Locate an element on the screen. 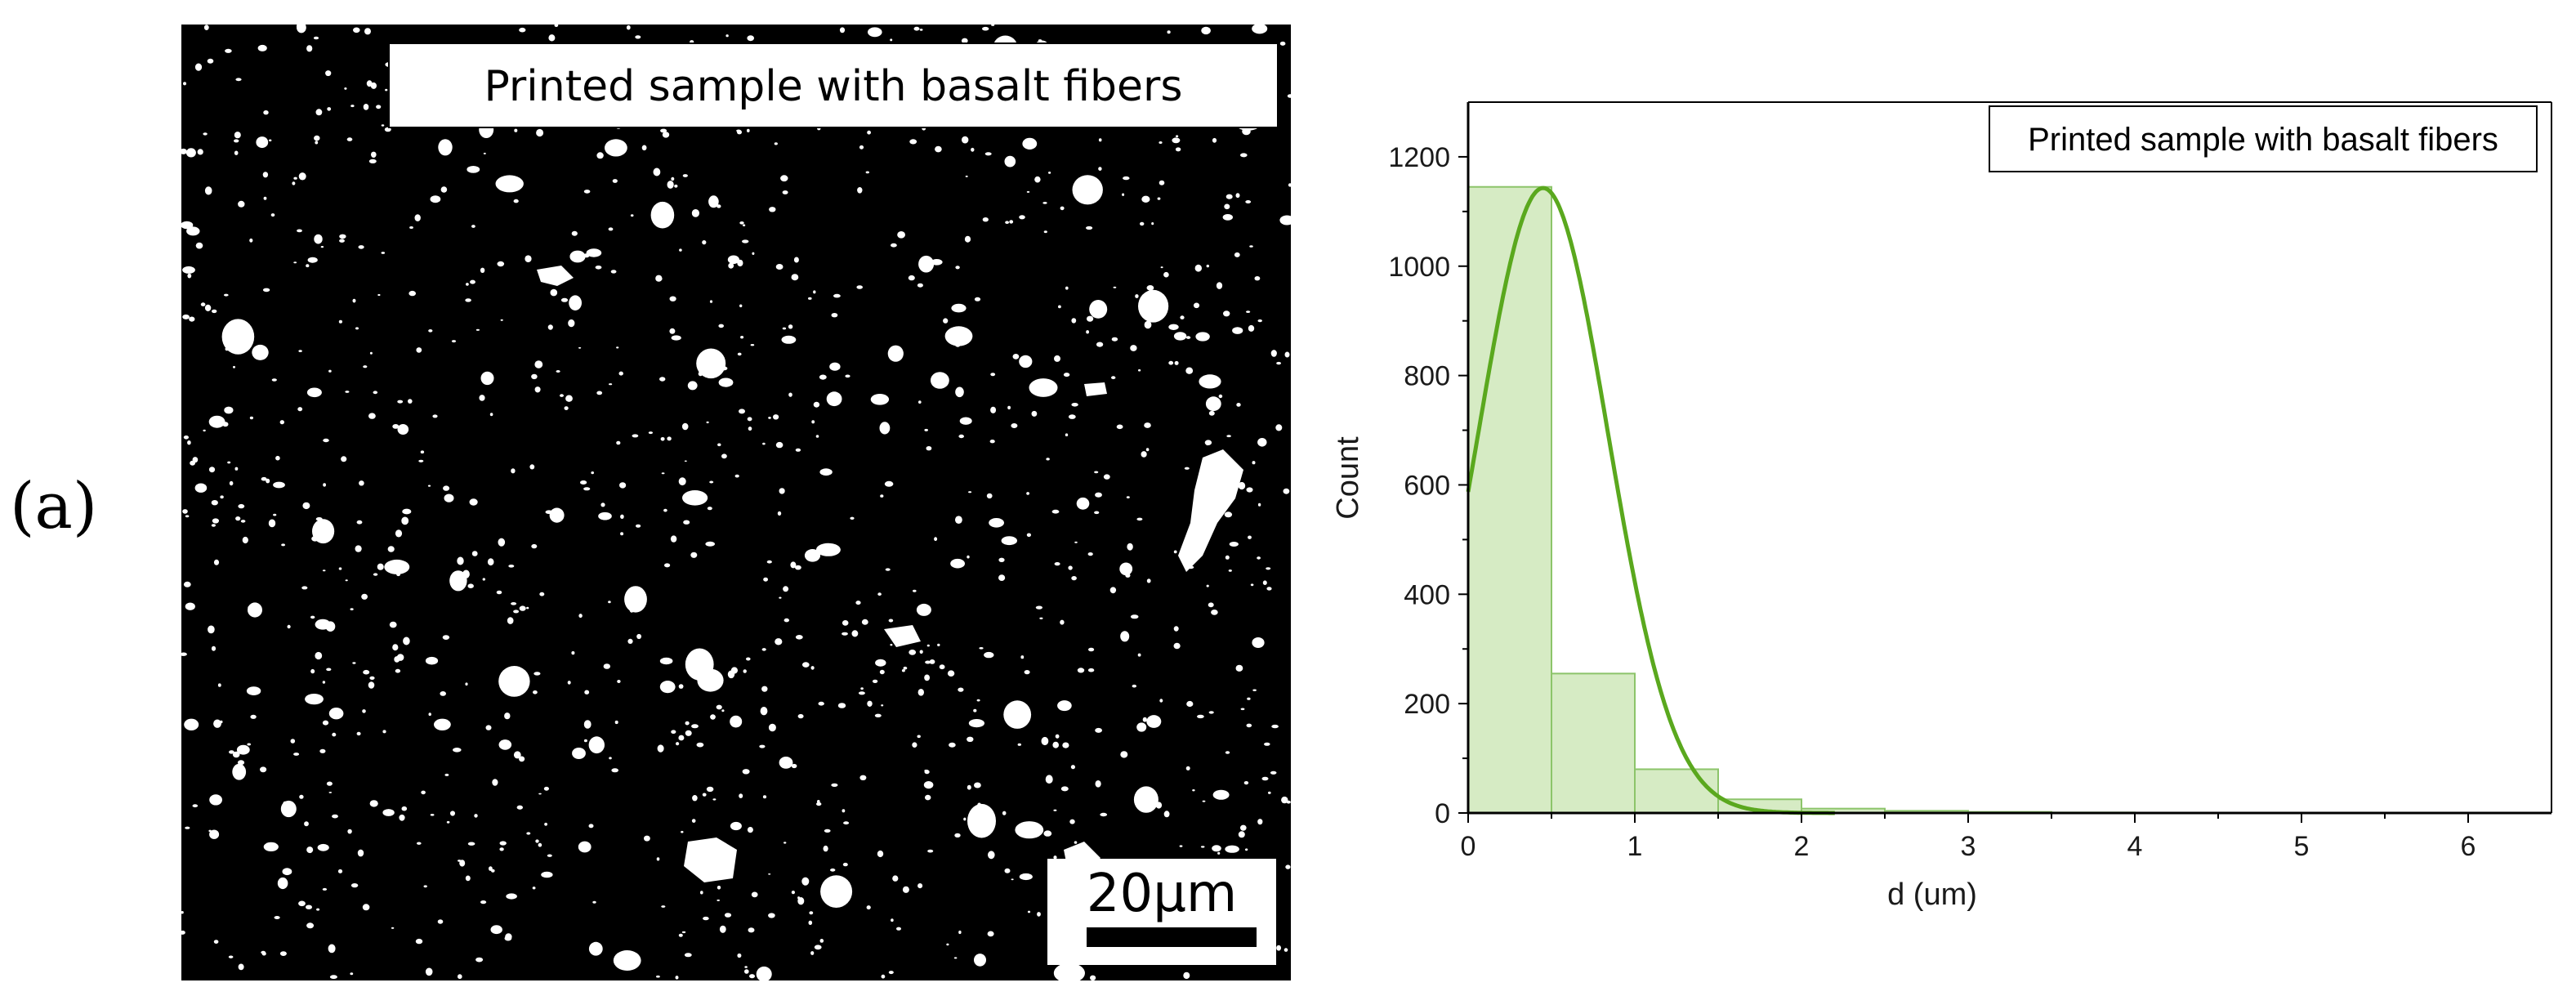  scale-bar is located at coordinates (1172, 937).